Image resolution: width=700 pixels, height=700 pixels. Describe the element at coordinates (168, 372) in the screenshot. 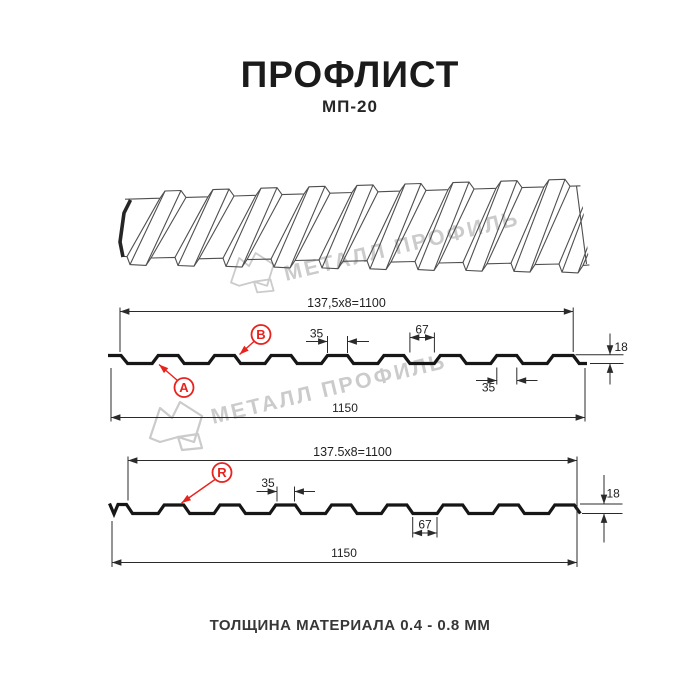

I see `leader-line-a` at that location.